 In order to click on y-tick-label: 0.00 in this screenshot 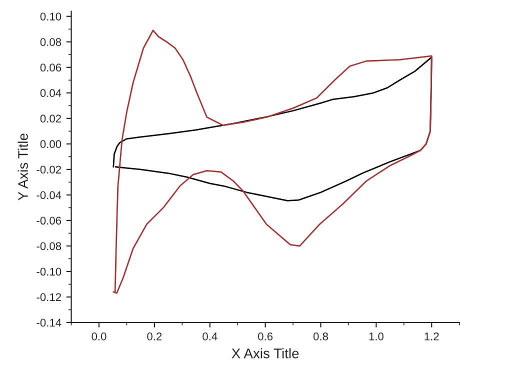, I will do `click(51, 144)`.